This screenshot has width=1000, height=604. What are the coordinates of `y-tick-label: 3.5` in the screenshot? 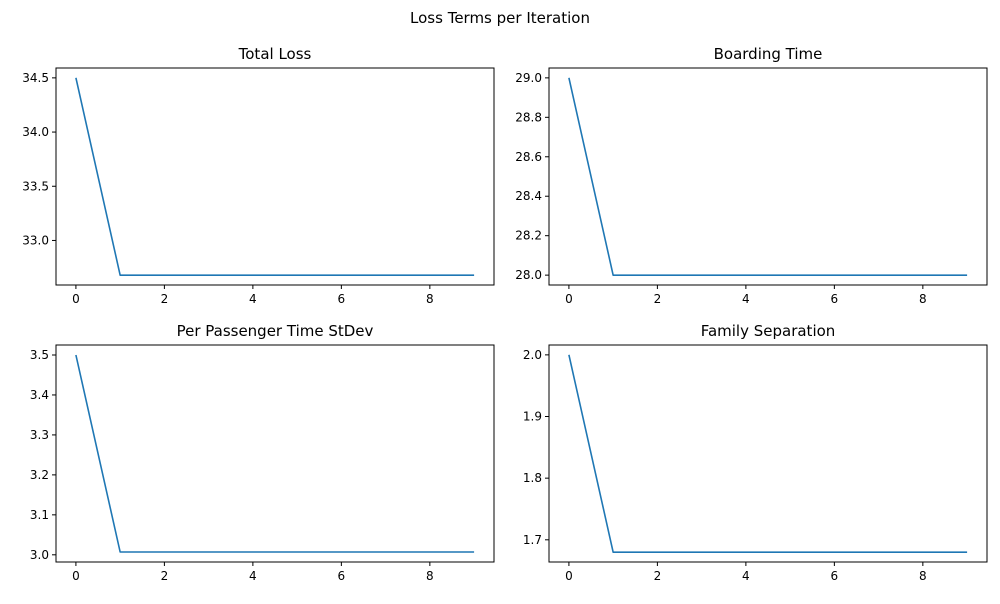 It's located at (39, 355).